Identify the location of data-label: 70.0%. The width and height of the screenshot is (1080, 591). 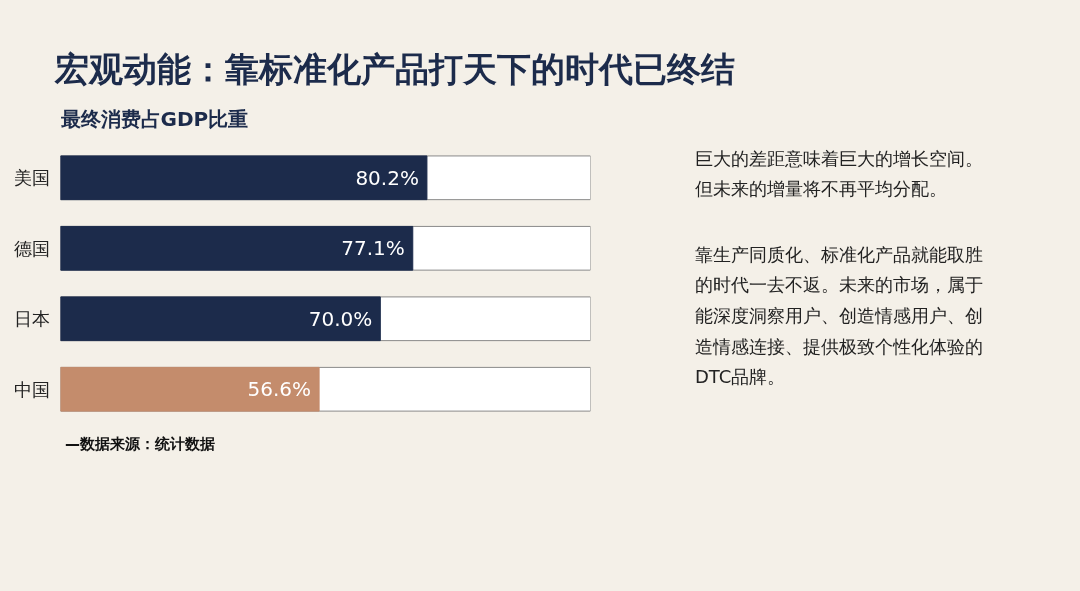
(340, 318).